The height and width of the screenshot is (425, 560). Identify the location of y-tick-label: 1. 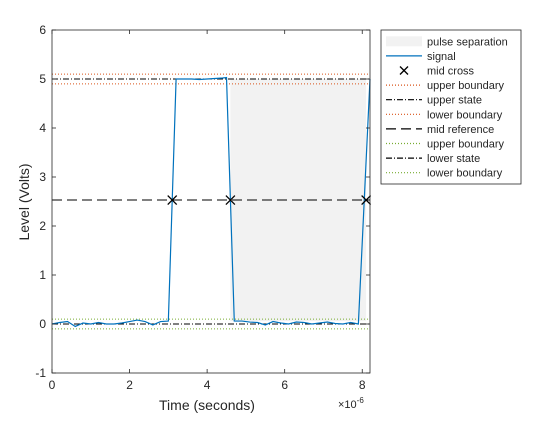
(42, 275).